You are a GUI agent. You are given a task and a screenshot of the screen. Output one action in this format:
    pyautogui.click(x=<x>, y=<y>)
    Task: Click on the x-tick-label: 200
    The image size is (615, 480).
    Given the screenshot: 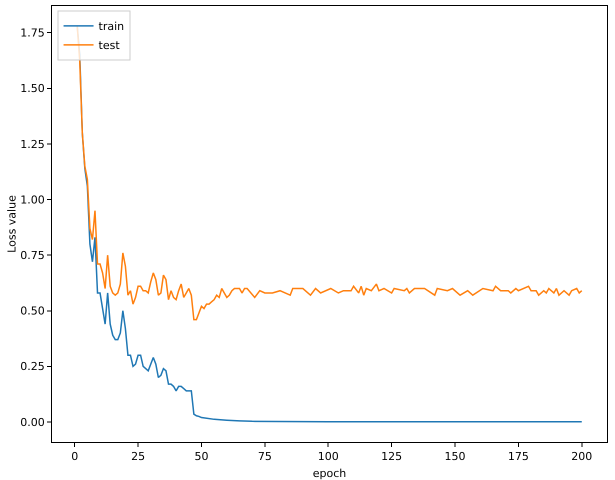 What is the action you would take?
    pyautogui.click(x=581, y=457)
    